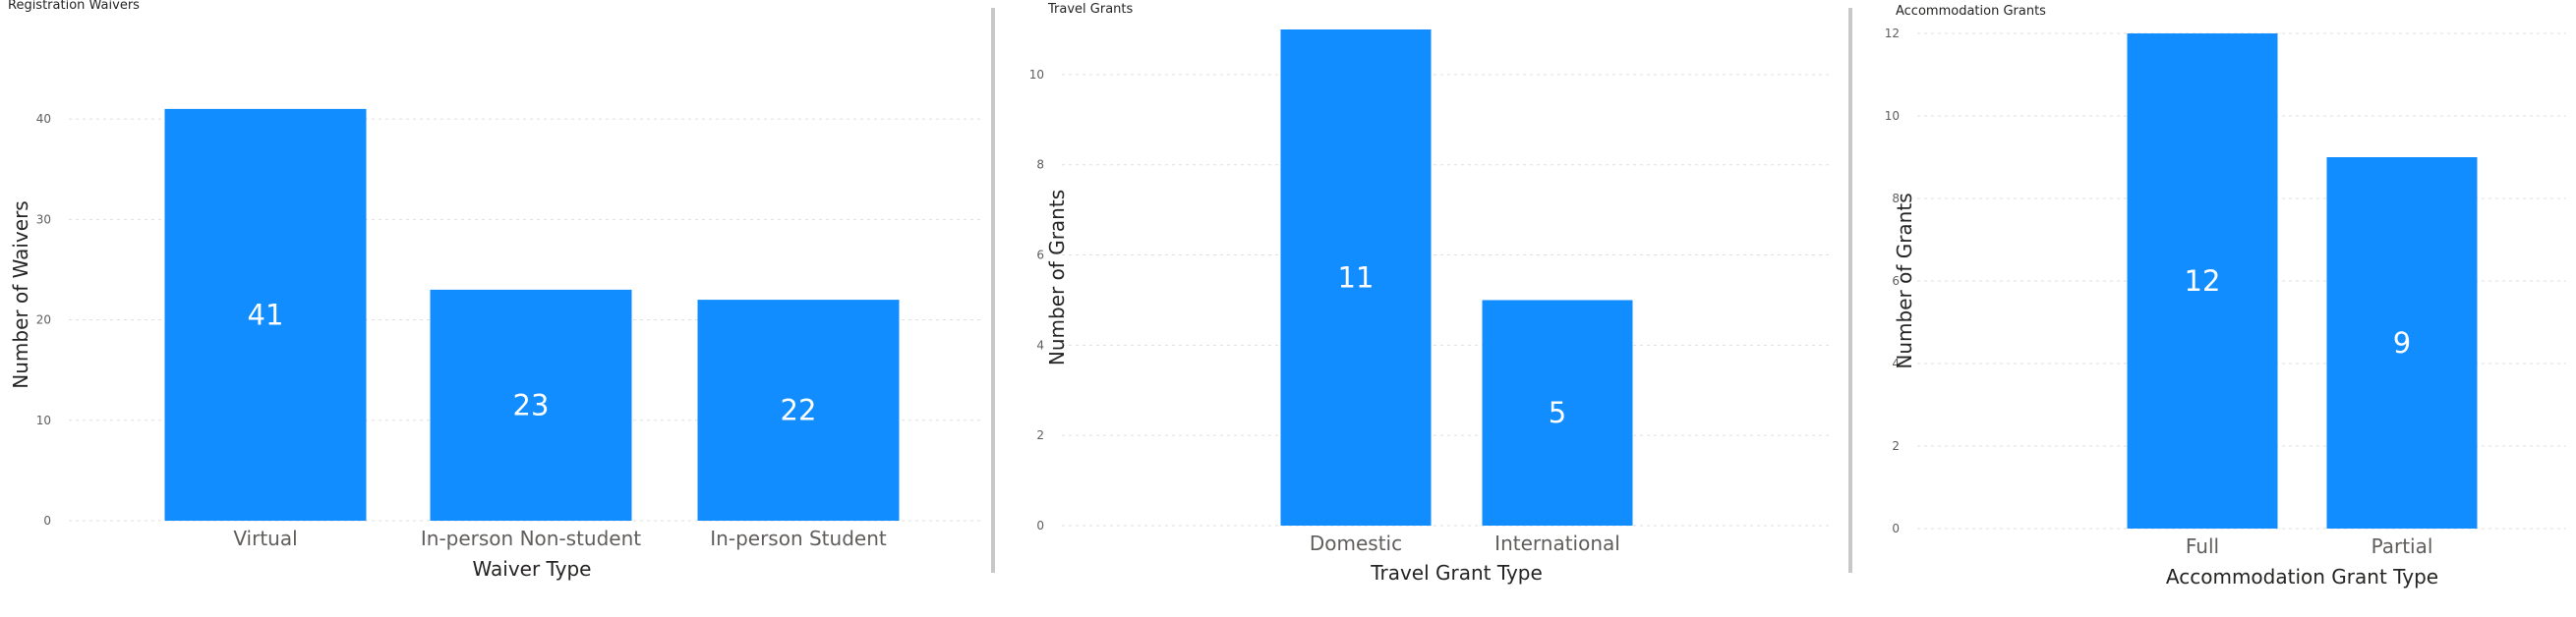  What do you see at coordinates (74, 6) in the screenshot?
I see `chart-title: Registration Waivers` at bounding box center [74, 6].